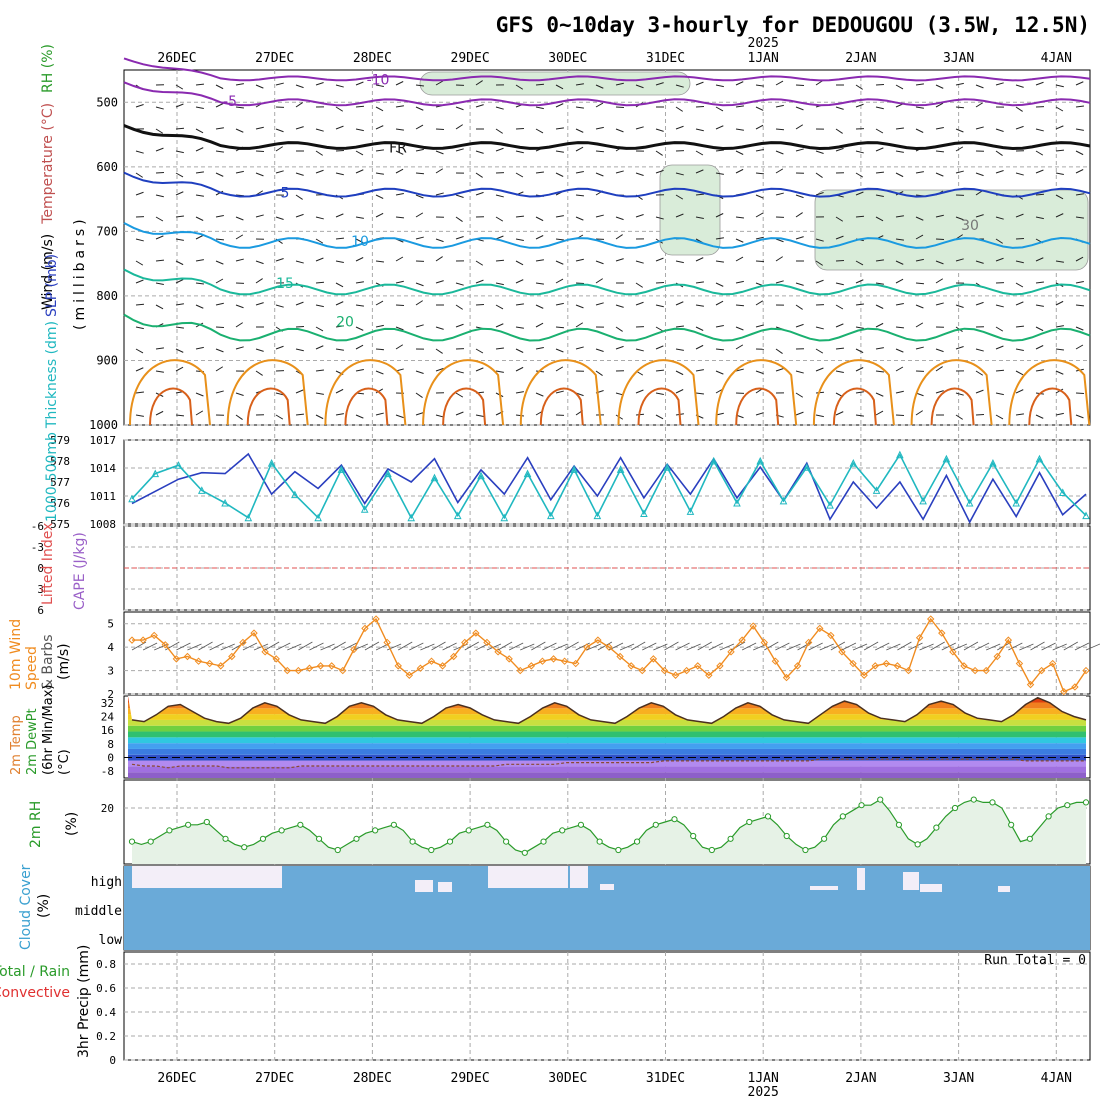 The width and height of the screenshot is (1100, 1100). Describe the element at coordinates (171, 406) in the screenshot. I see `isotherm-30-loop` at that location.